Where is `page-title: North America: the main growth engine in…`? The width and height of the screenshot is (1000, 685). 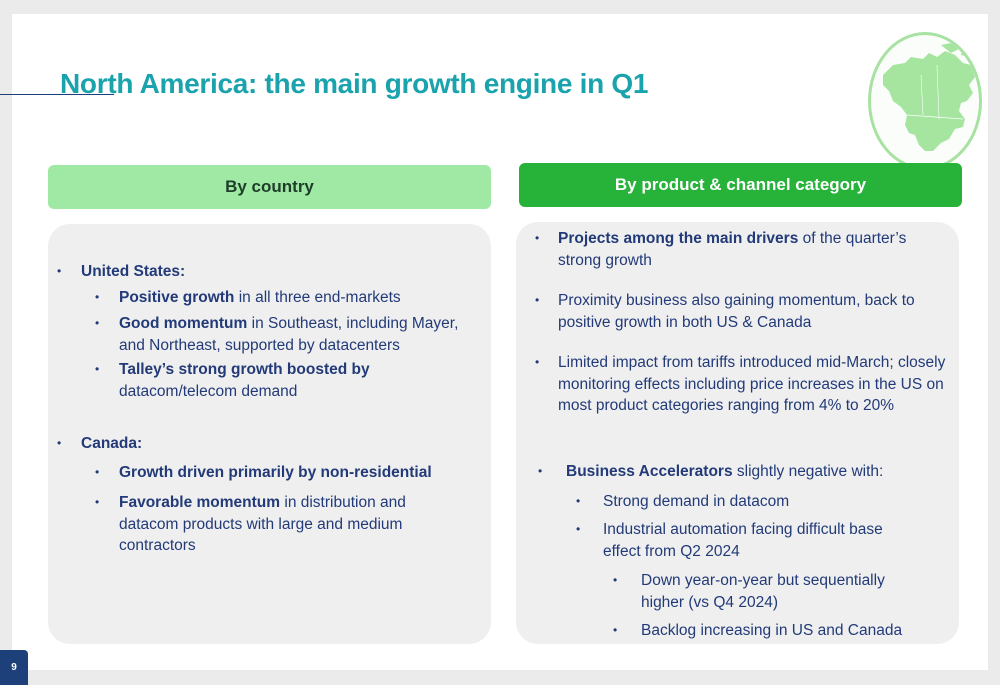
page-title: North America: the main growth engine in… is located at coordinates (354, 83).